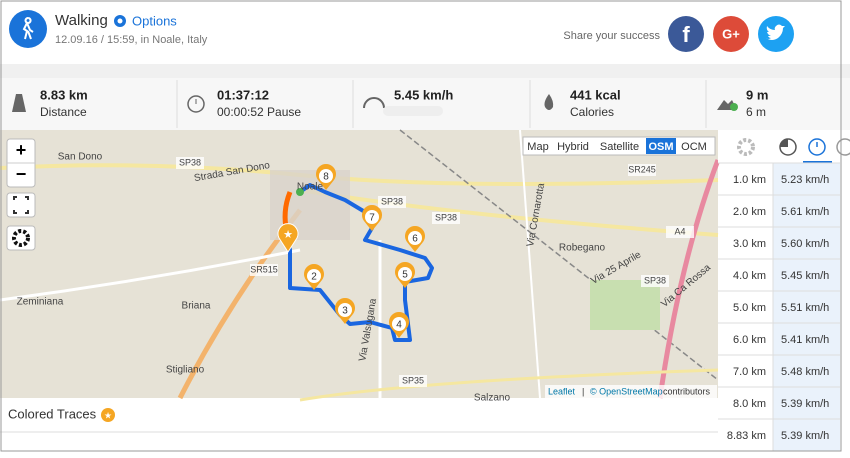  What do you see at coordinates (749, 244) in the screenshot?
I see `split-distance: 3.0 km` at bounding box center [749, 244].